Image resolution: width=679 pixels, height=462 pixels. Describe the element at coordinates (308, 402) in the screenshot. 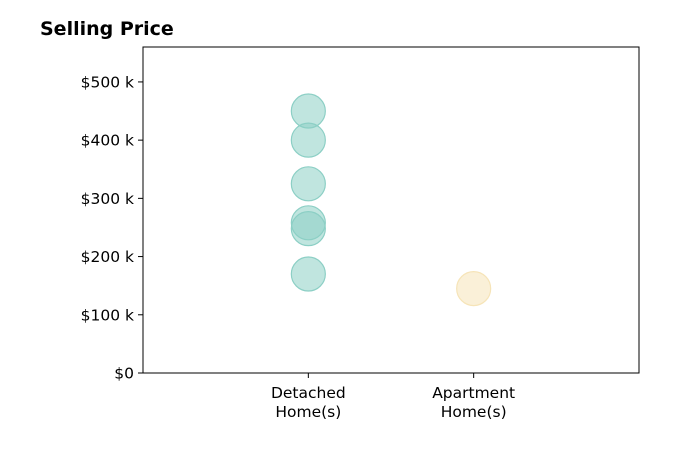

I see `x-tick-label: Detached Home(s)` at that location.